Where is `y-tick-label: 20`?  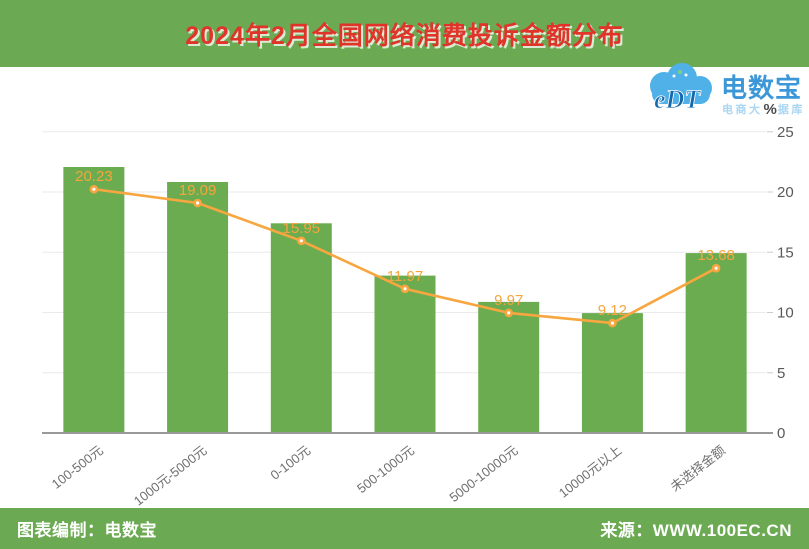
y-tick-label: 20 is located at coordinates (785, 192).